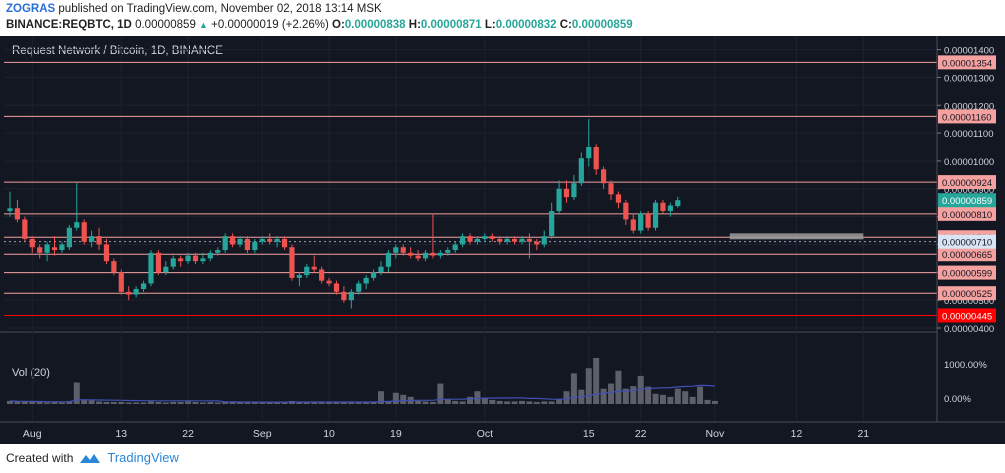  Describe the element at coordinates (641, 434) in the screenshot. I see `x-tick-label: 22` at that location.